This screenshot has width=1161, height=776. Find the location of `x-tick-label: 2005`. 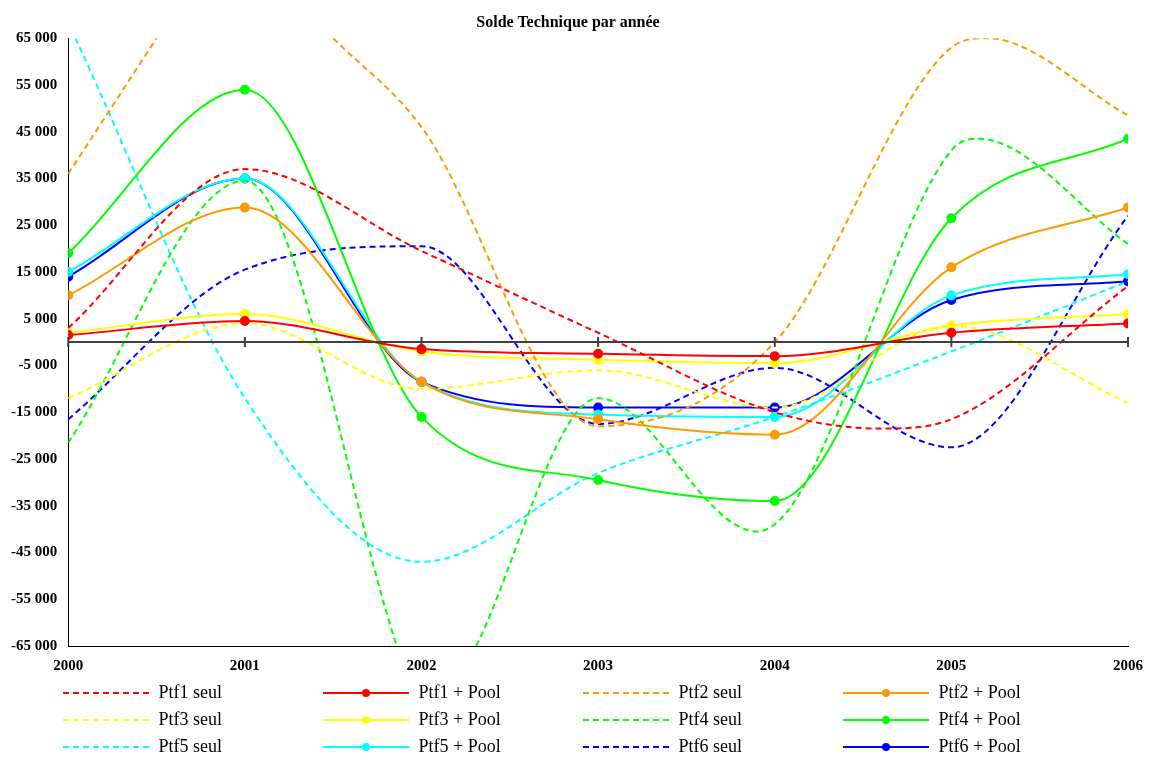

x-tick-label: 2005 is located at coordinates (951, 664).